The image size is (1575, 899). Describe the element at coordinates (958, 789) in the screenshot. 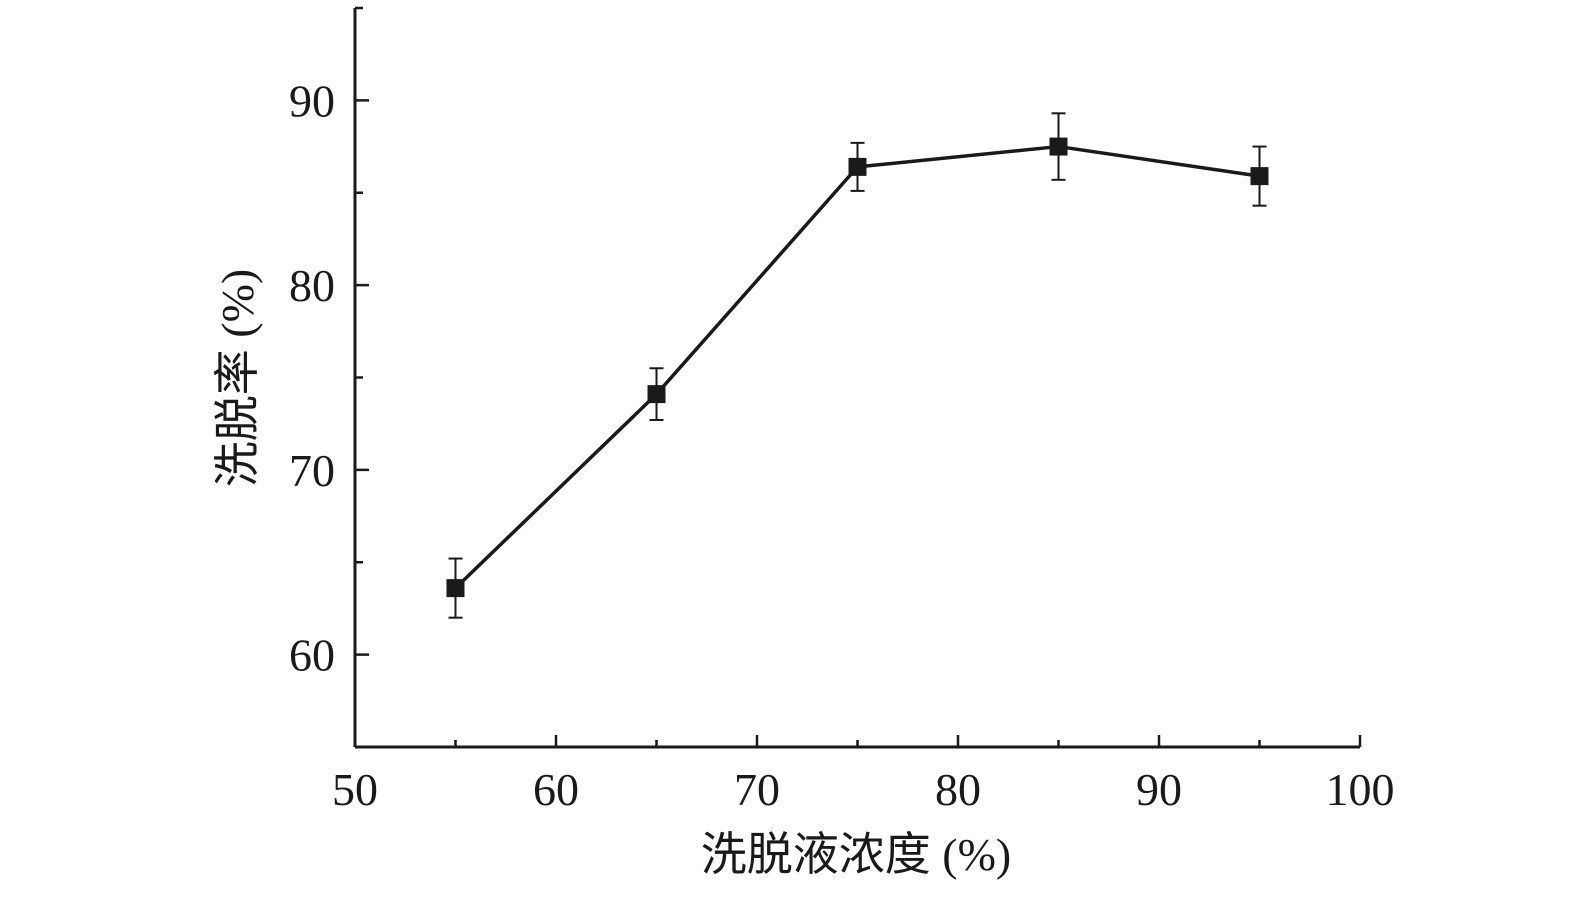

I see `x-tick-label: 80` at that location.